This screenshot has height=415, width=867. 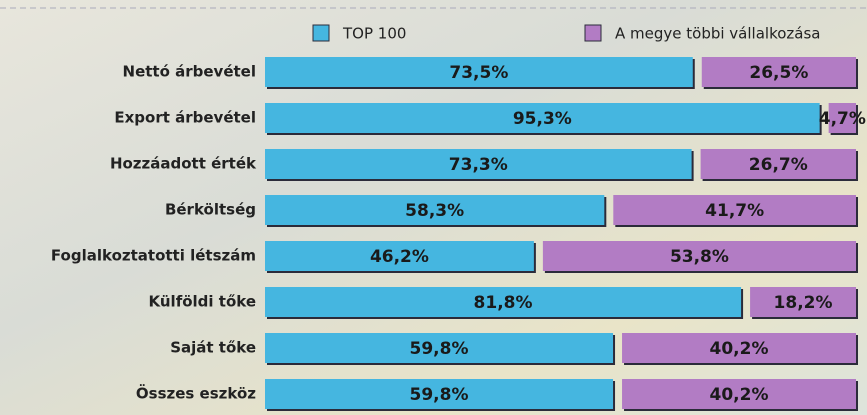 What do you see at coordinates (185, 118) in the screenshot?
I see `category-label: Export árbevétel` at bounding box center [185, 118].